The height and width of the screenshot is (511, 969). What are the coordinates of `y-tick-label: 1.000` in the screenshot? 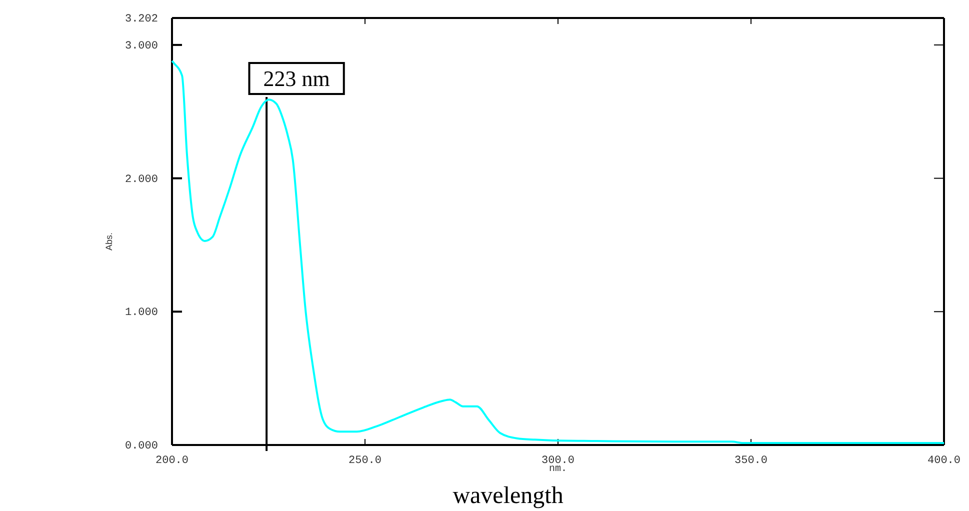 It's located at (141, 313).